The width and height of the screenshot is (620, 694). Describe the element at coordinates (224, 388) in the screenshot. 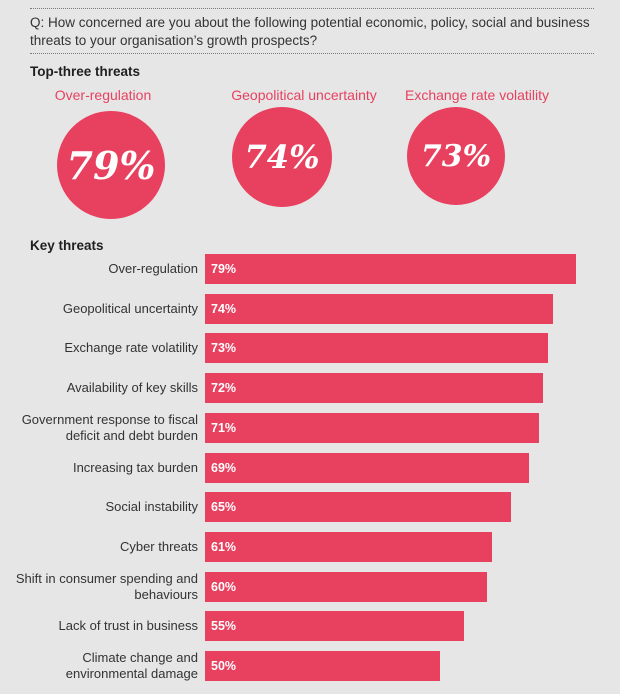

I see `bar-value-label: 72%` at that location.